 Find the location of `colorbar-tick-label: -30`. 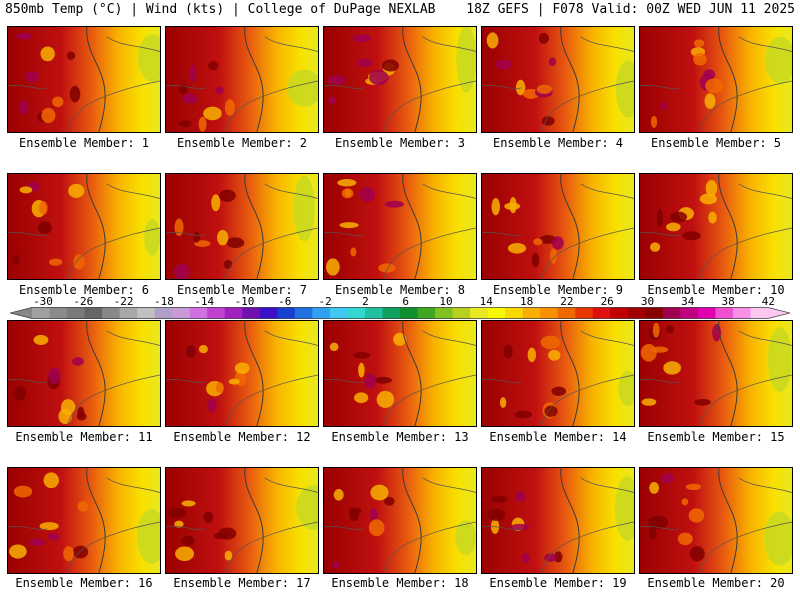

colorbar-tick-label: -30 is located at coordinates (43, 301).